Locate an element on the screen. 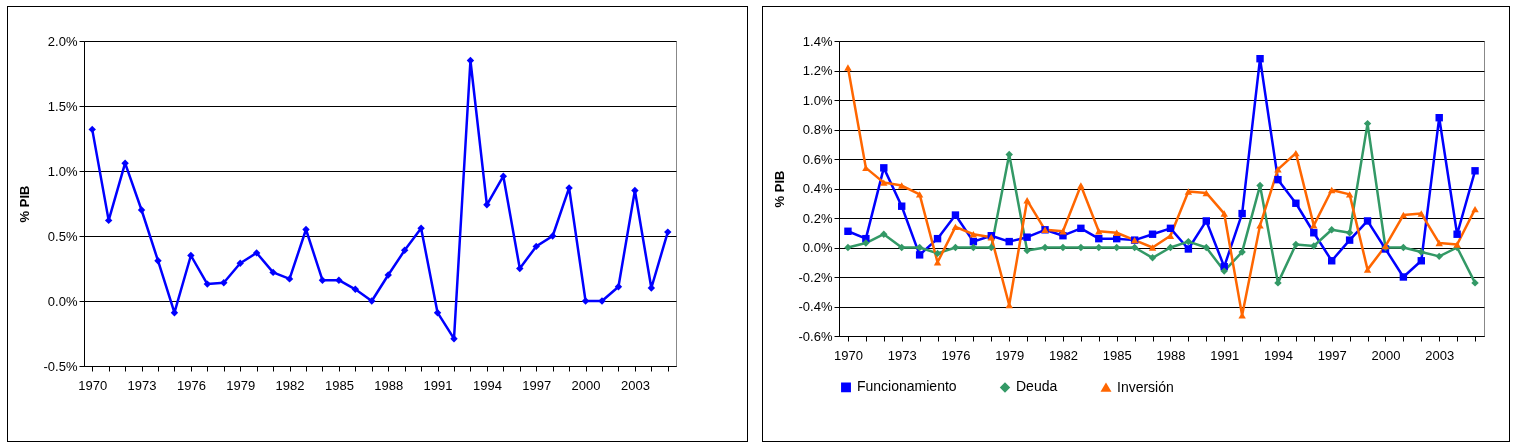  legend-label: Inversión is located at coordinates (1145, 386).